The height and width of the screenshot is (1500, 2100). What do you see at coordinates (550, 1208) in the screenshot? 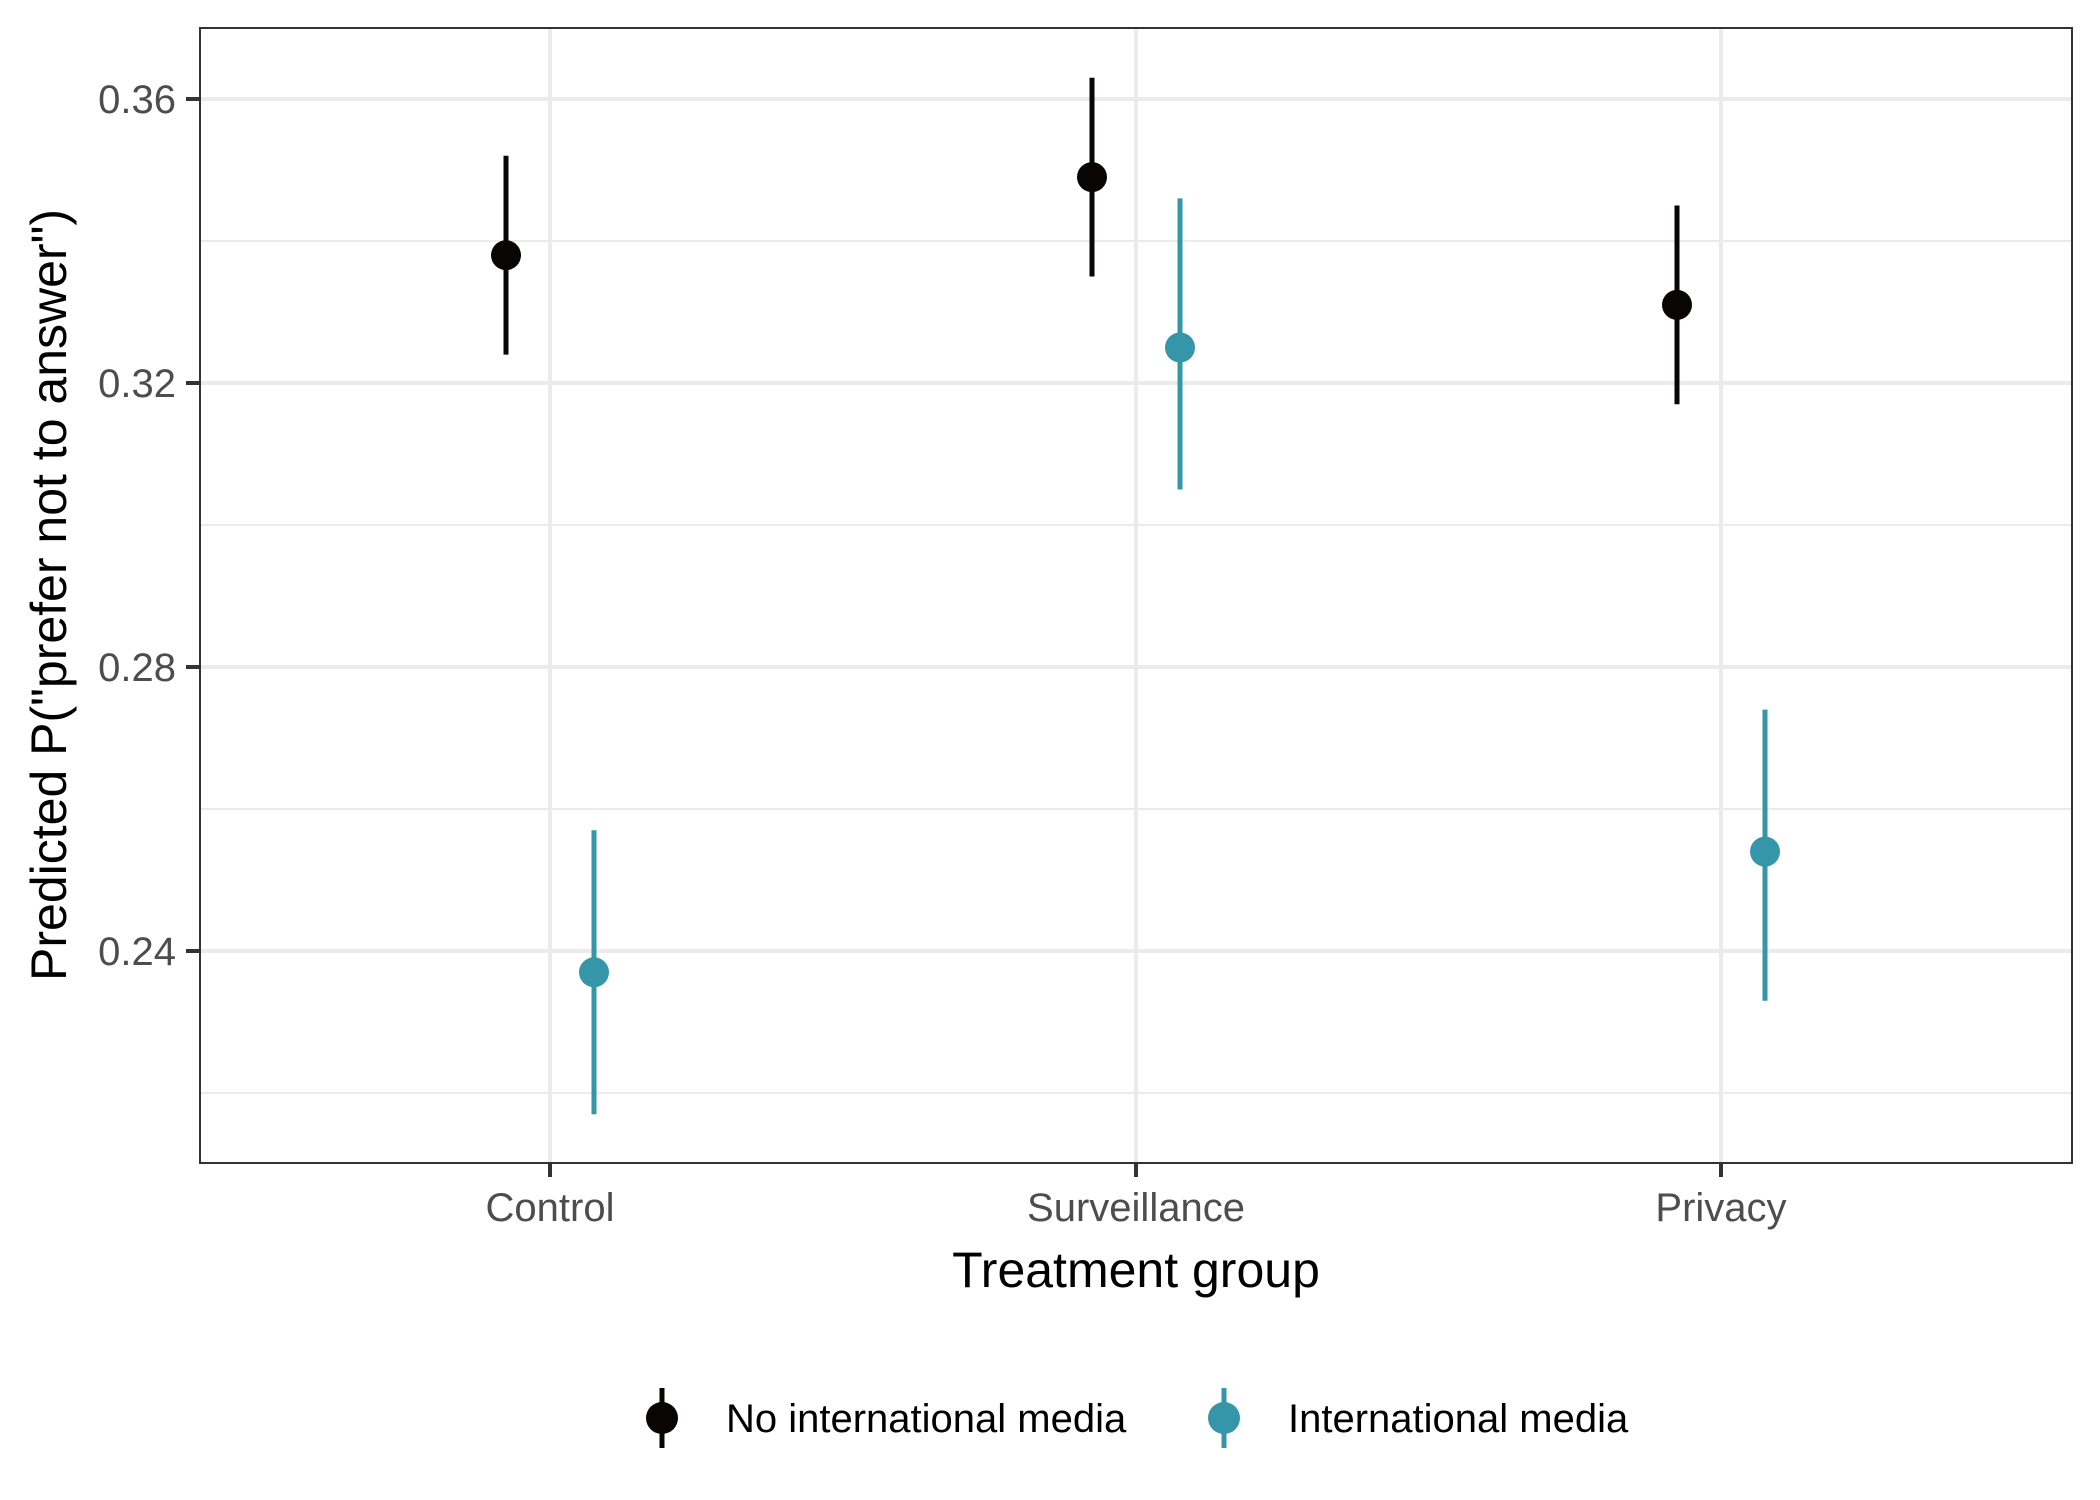
I see `x-tick-label: Control` at bounding box center [550, 1208].